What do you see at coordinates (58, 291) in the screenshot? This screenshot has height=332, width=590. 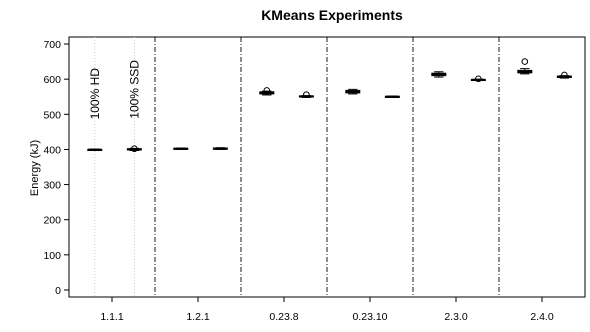 I see `y-tick-label: 0` at bounding box center [58, 291].